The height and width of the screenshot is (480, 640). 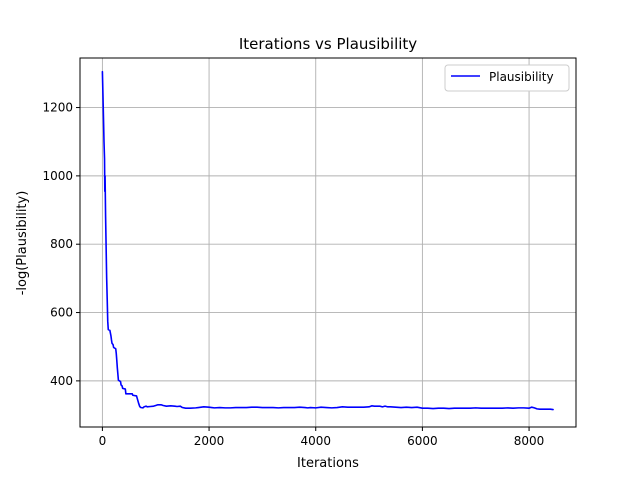 I want to click on x-tick-label: 2000, so click(x=209, y=441).